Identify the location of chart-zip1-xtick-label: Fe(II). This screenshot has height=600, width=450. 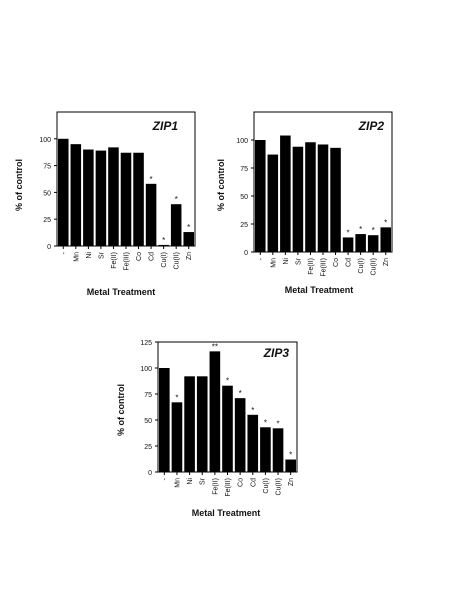
(114, 260).